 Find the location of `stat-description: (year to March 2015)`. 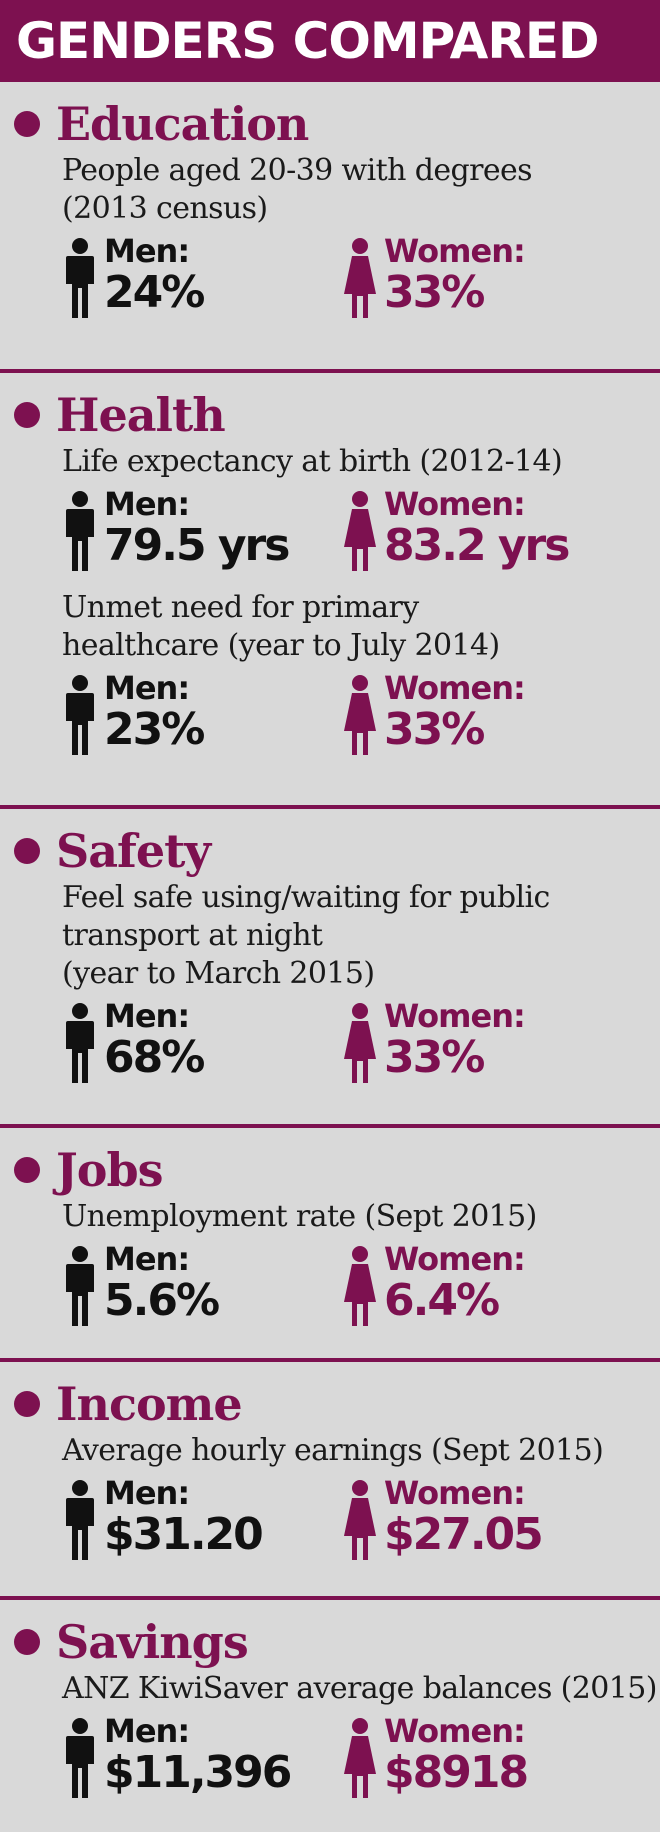

stat-description: (year to March 2015) is located at coordinates (218, 973).